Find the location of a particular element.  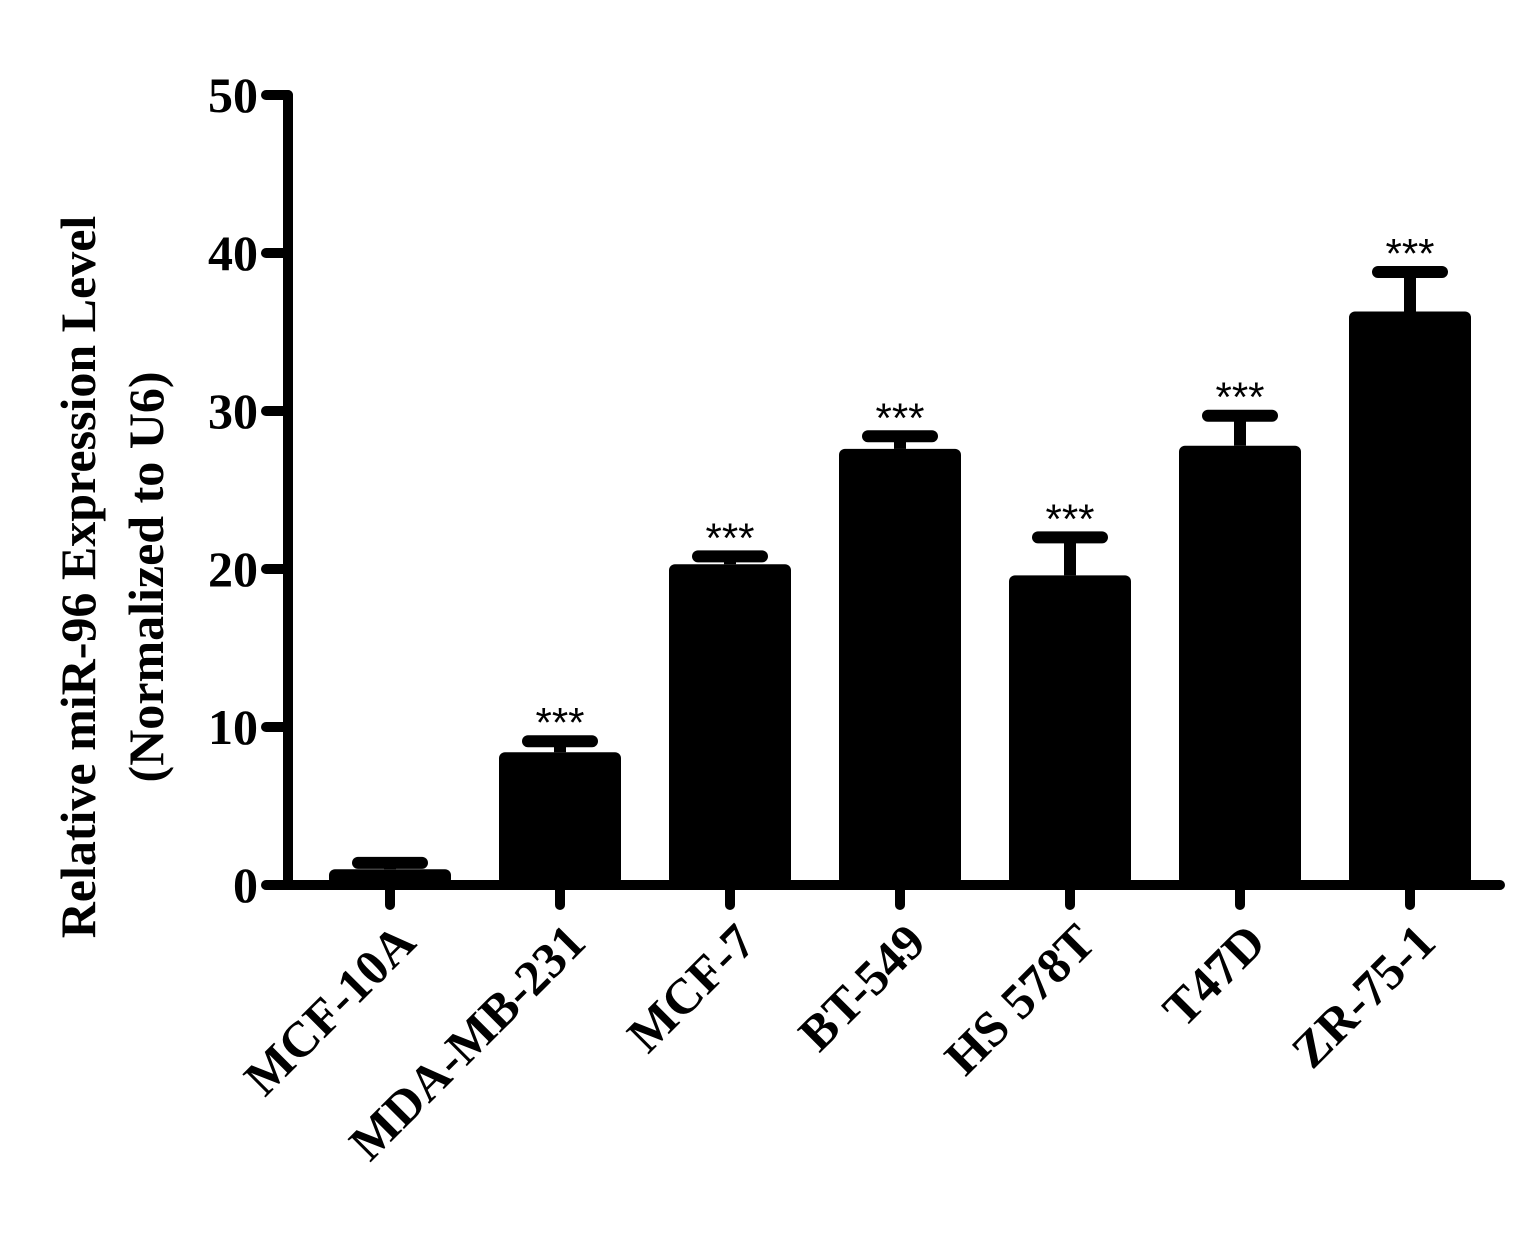

significance-marker-hs-578t: *** is located at coordinates (1069, 518).